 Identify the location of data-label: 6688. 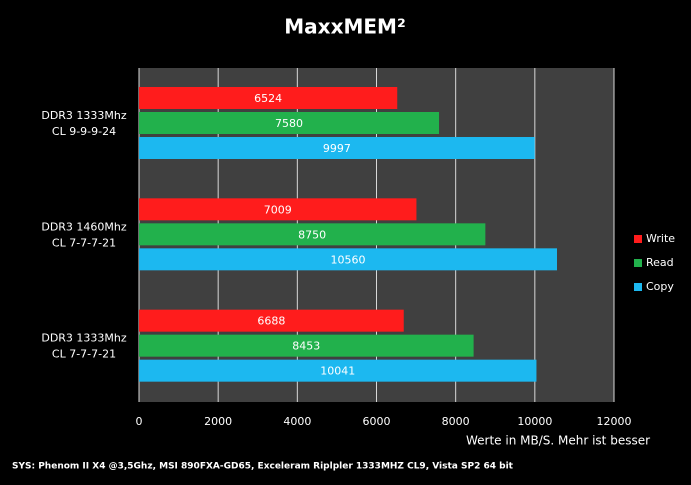
(271, 321).